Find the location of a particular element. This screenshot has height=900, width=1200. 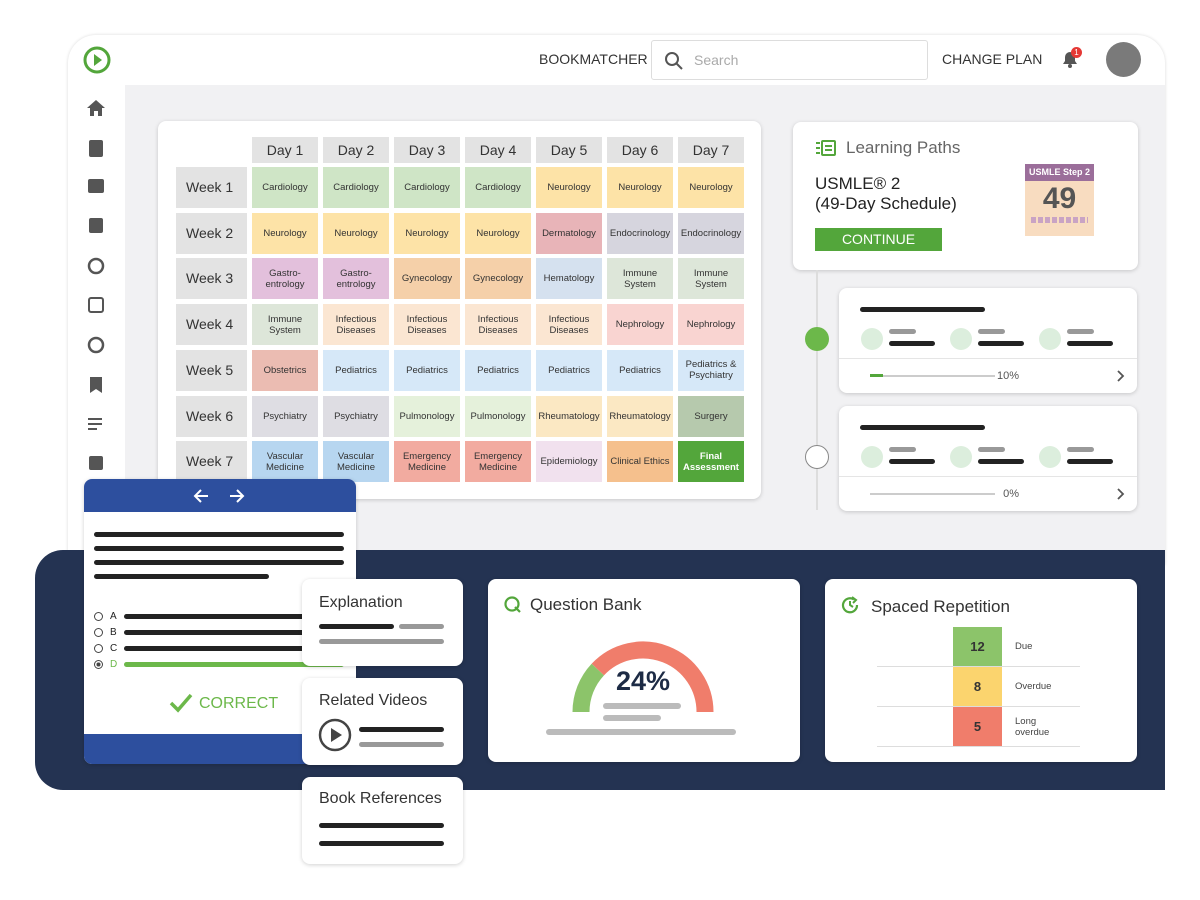

timeline is located at coordinates (817, 390).